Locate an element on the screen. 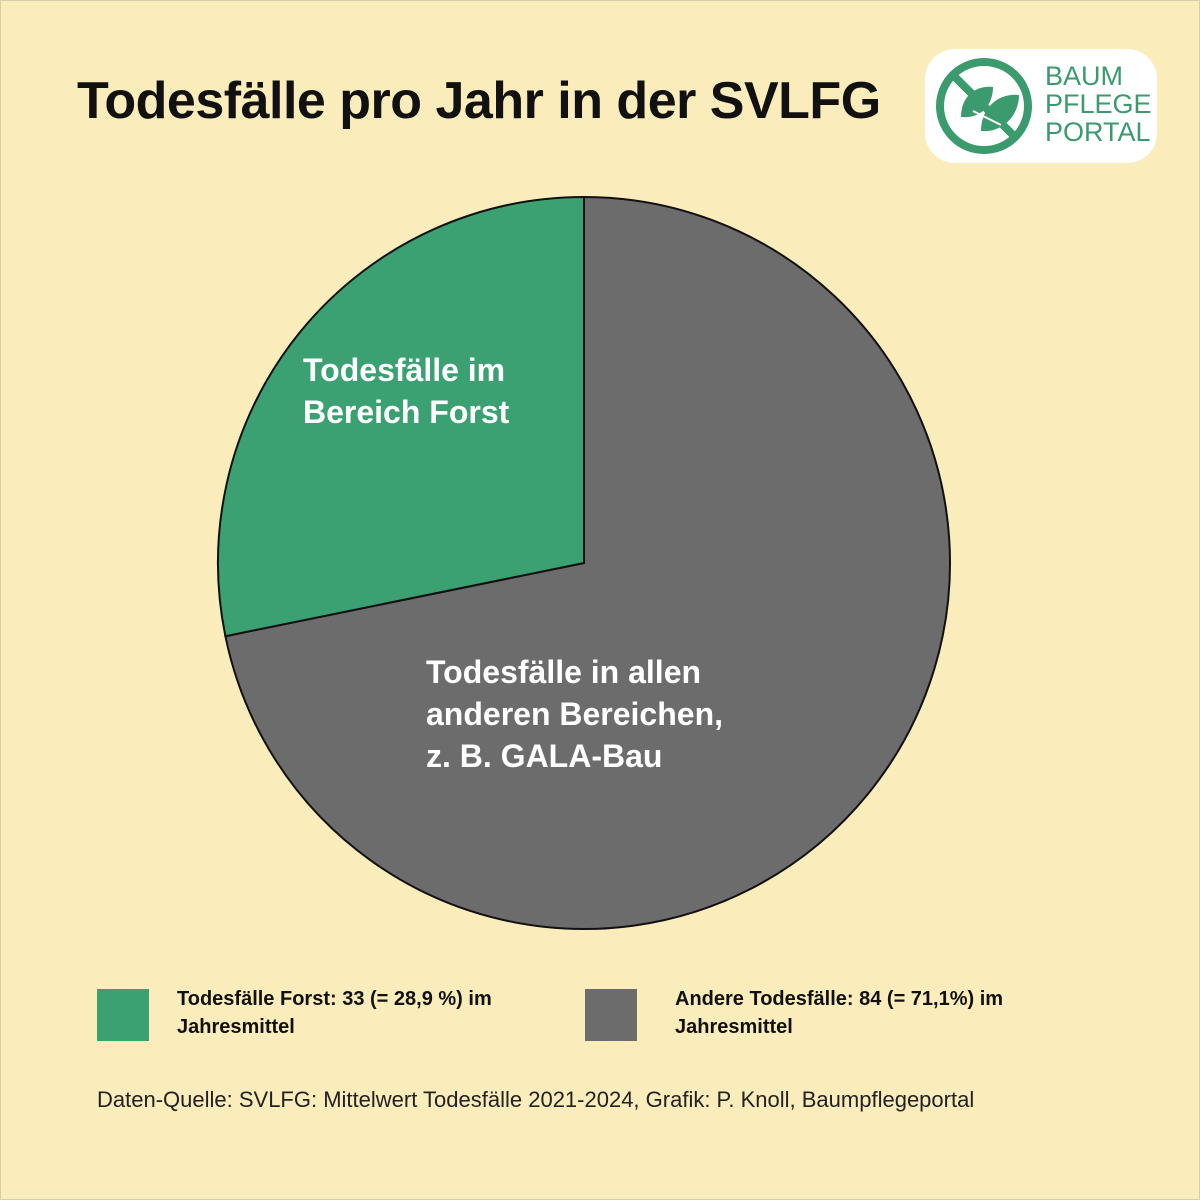 This screenshot has width=1200, height=1200. logo-line-3: PORTAL is located at coordinates (1098, 132).